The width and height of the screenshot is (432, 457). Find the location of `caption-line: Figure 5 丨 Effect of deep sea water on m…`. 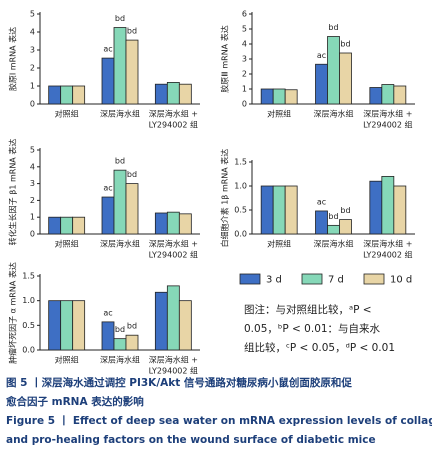

caption-line: Figure 5 丨 Effect of deep sea water on m… is located at coordinates (219, 421).